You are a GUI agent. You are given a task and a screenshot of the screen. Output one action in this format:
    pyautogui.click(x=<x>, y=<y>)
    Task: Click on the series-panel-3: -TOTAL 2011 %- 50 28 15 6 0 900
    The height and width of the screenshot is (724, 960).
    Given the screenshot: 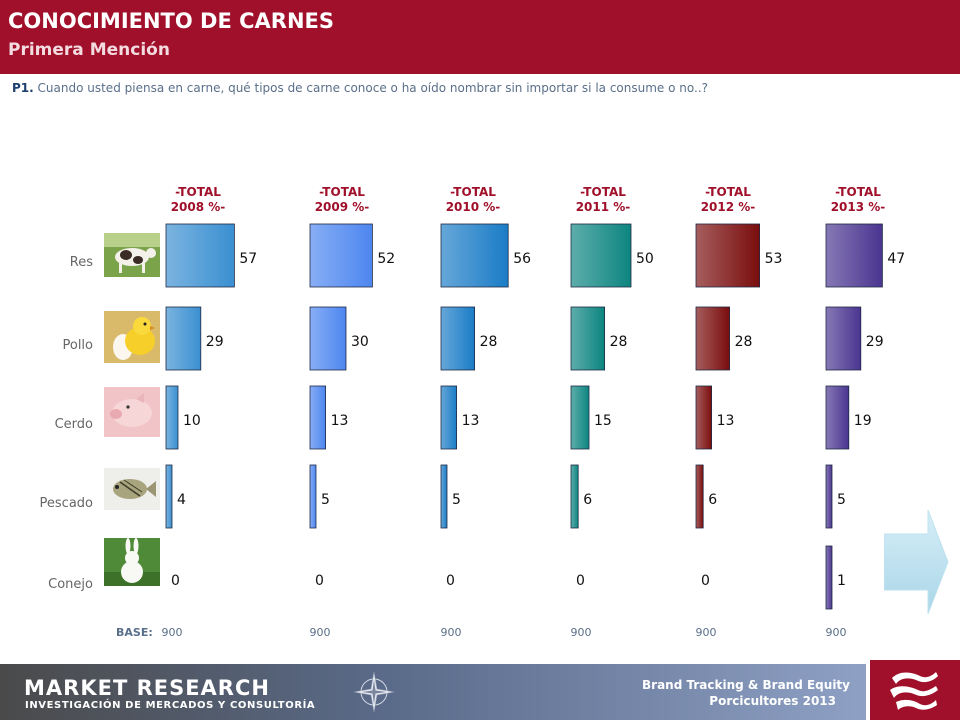 What is the action you would take?
    pyautogui.click(x=612, y=412)
    